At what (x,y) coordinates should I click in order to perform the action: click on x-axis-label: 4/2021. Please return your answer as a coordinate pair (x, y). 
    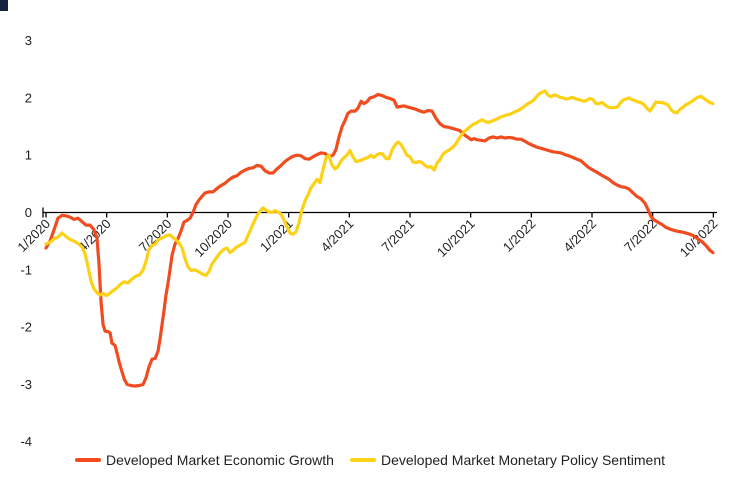
    Looking at the image, I should click on (337, 235).